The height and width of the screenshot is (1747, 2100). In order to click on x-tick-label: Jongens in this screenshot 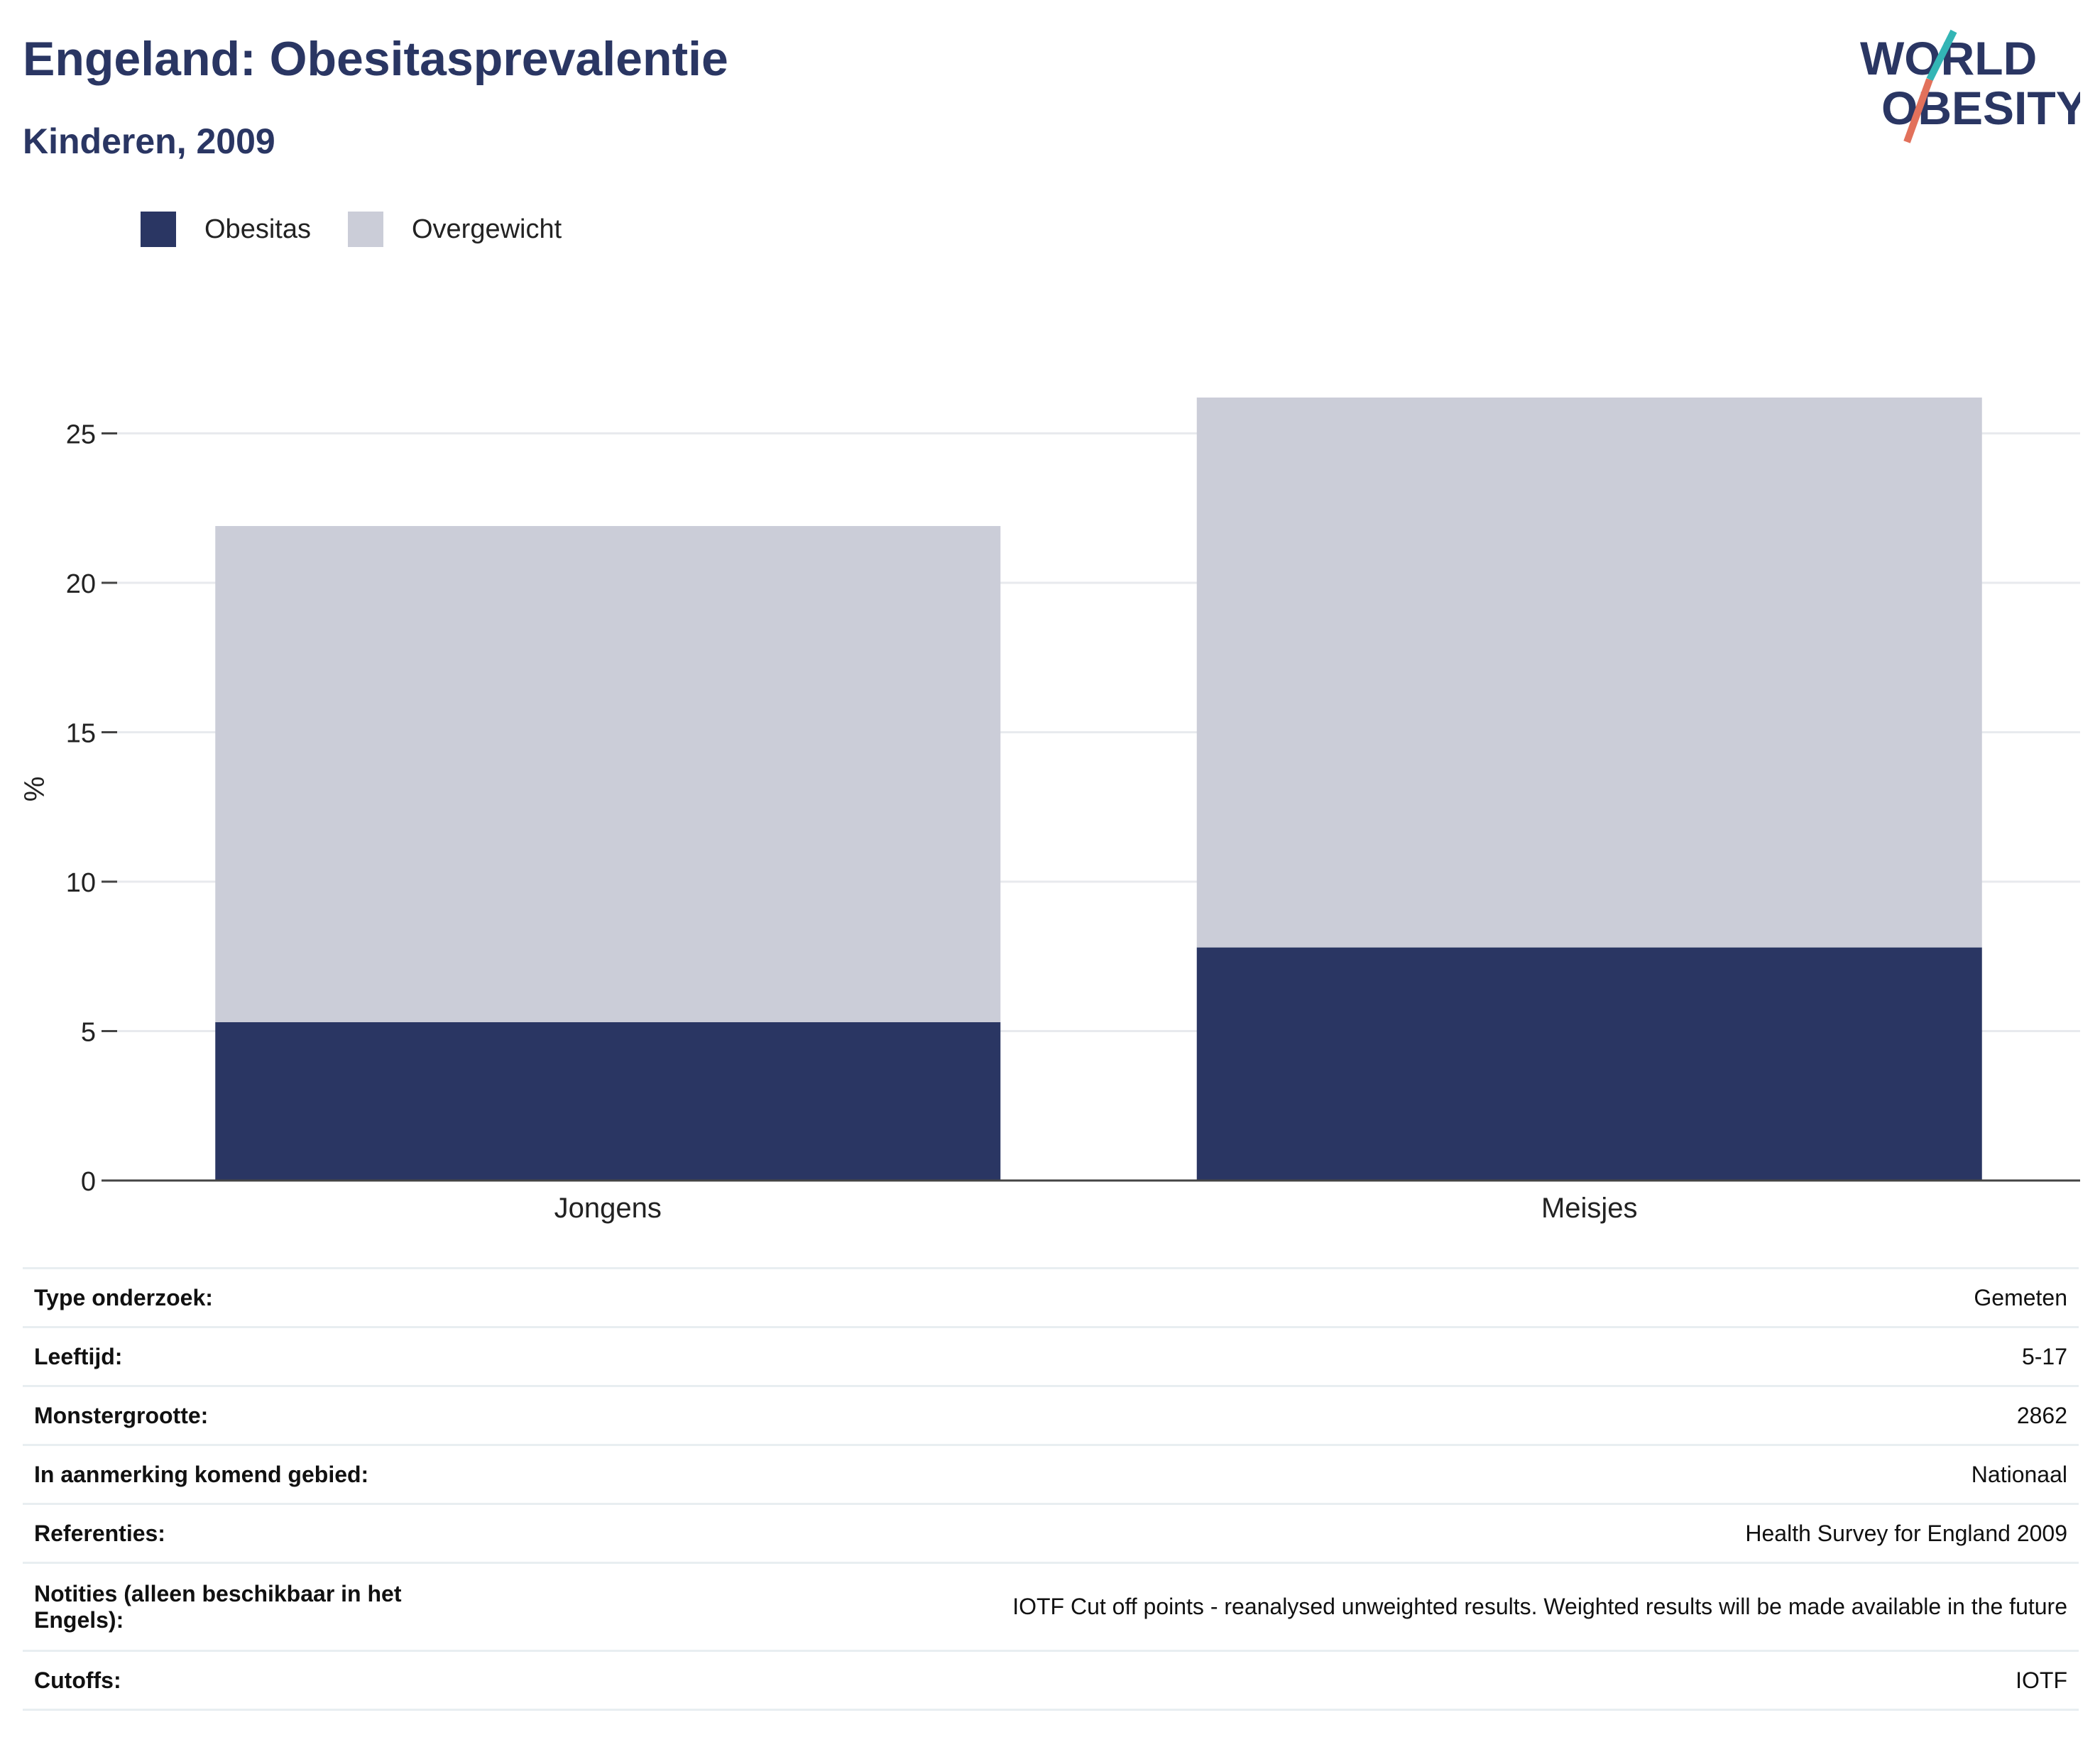, I will do `click(608, 1208)`.